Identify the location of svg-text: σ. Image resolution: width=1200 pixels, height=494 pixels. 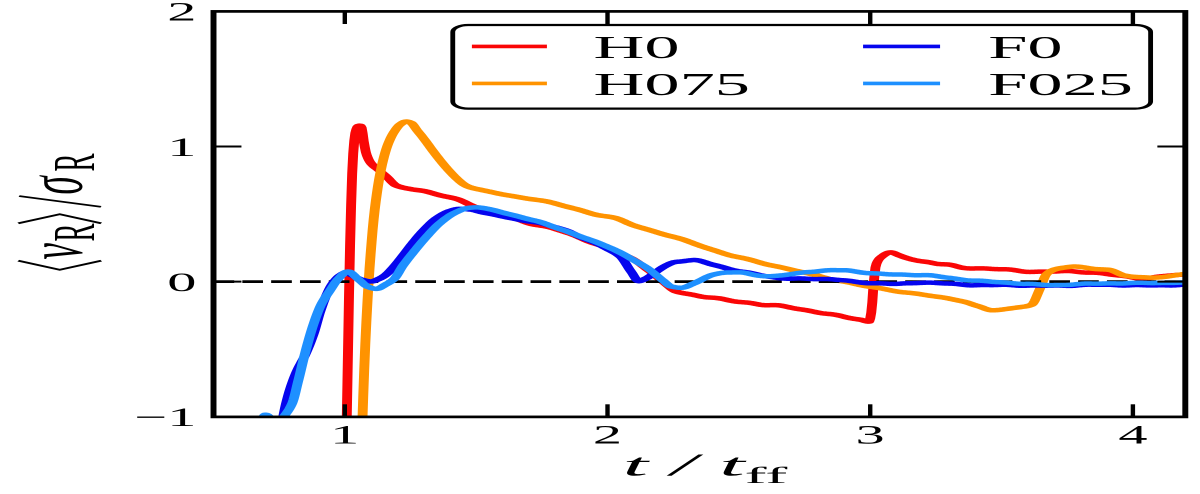
(54, 185).